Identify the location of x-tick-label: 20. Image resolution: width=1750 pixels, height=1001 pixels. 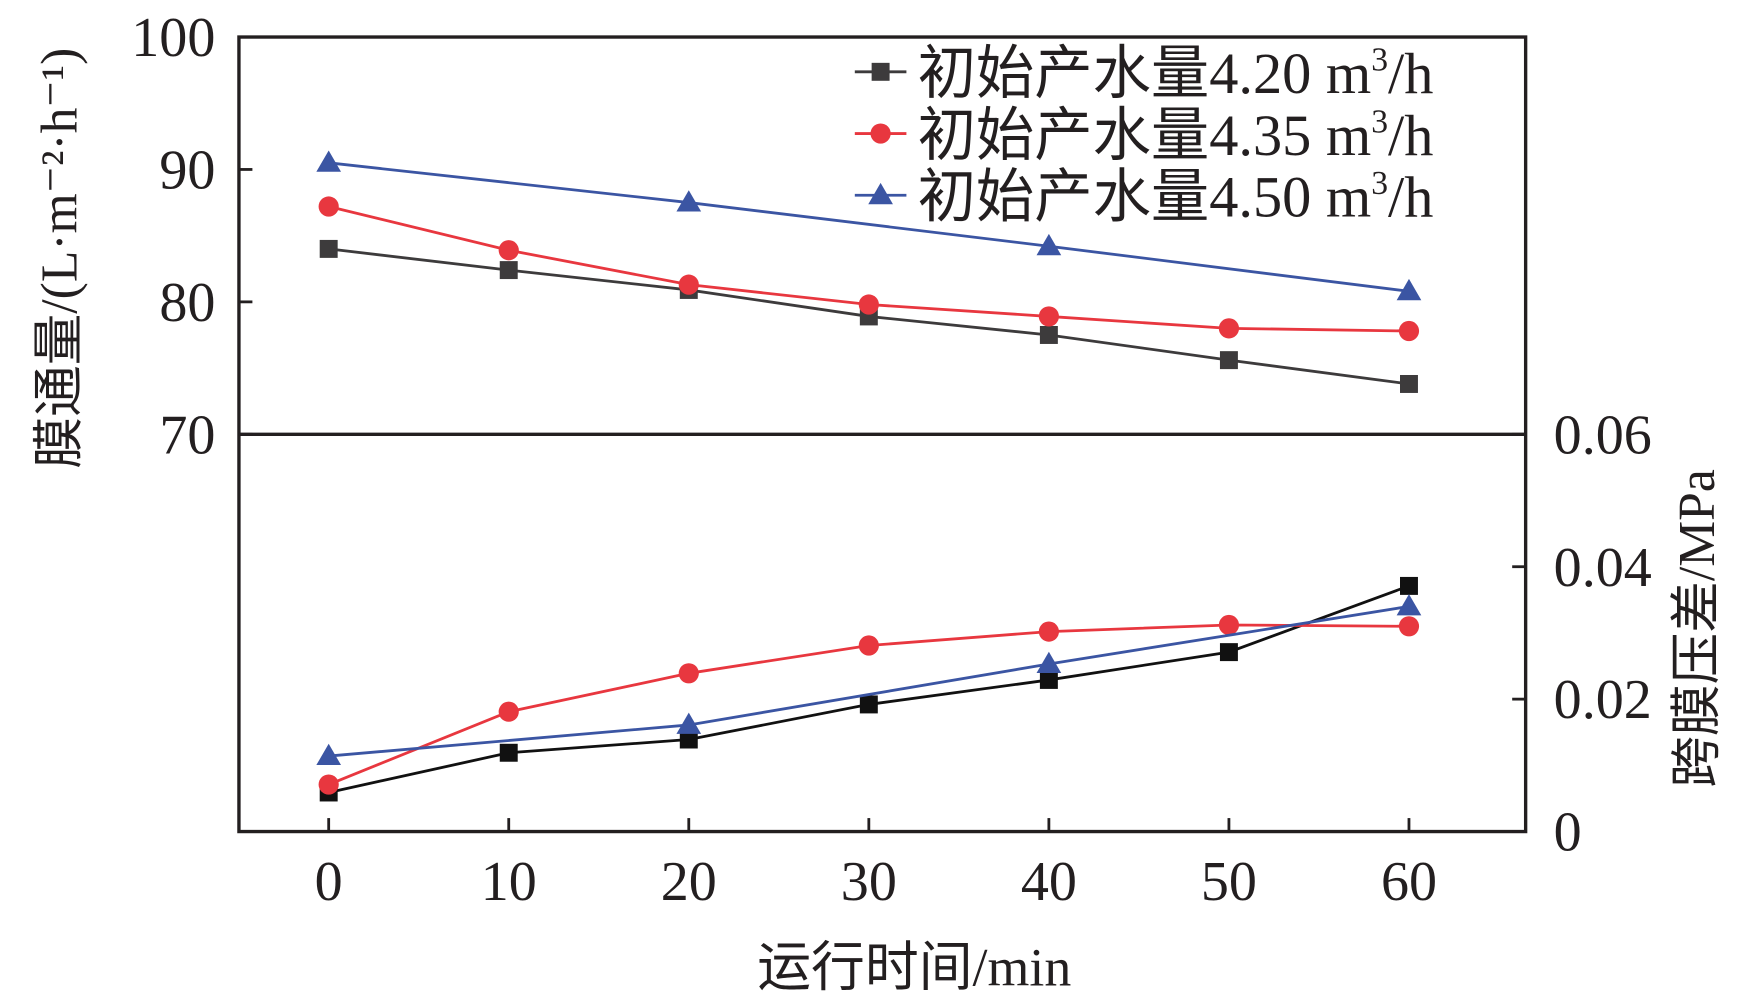
(689, 882).